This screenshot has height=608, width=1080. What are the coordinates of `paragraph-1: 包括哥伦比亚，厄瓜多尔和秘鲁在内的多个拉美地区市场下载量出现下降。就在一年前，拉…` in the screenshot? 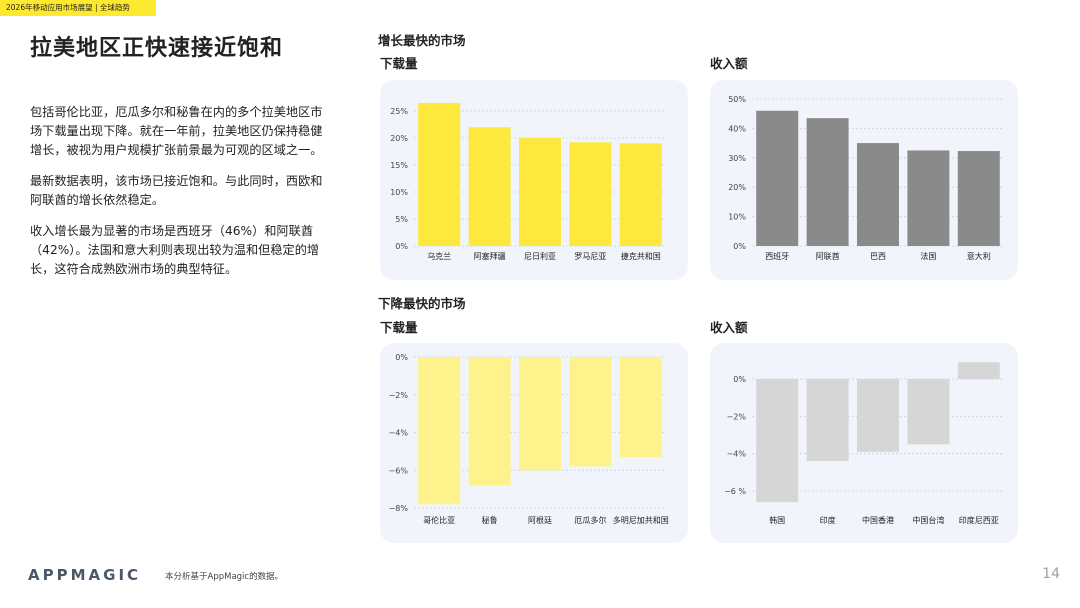 It's located at (176, 131).